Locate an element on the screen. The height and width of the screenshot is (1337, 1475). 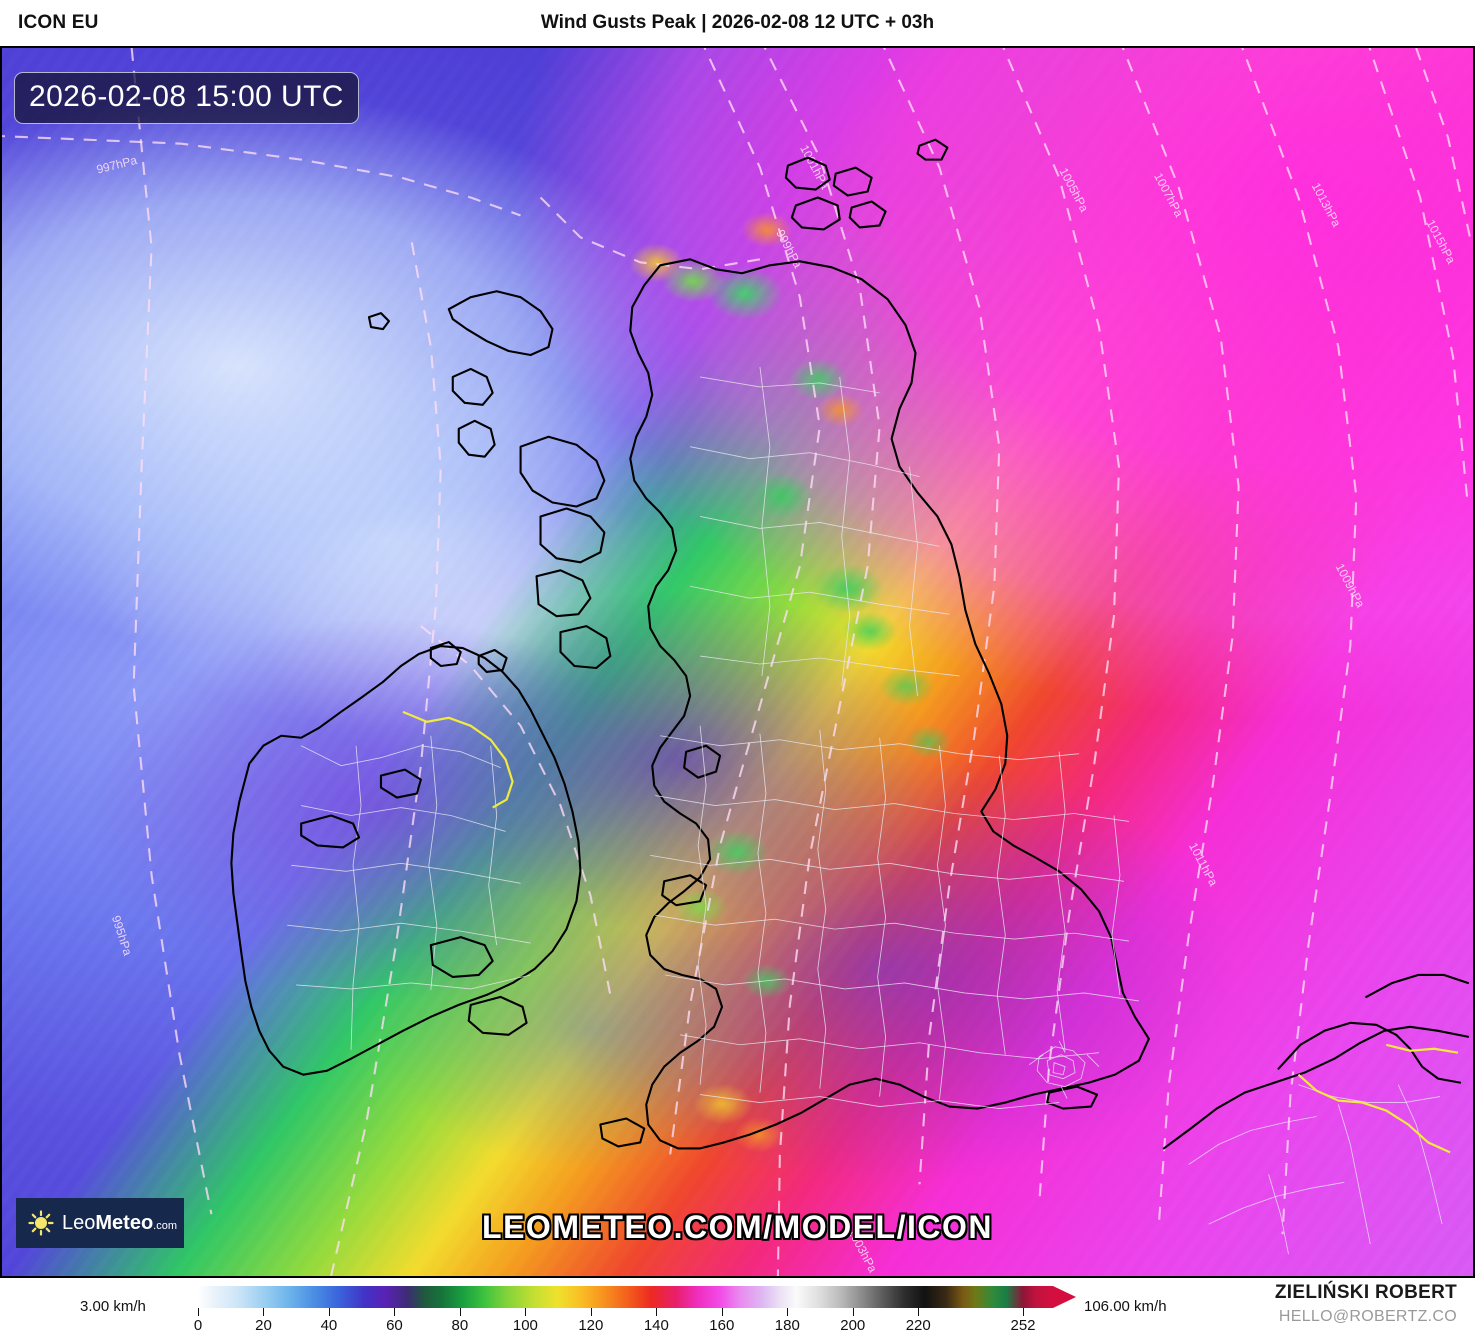
model-label: ICON EU is located at coordinates (58, 22).